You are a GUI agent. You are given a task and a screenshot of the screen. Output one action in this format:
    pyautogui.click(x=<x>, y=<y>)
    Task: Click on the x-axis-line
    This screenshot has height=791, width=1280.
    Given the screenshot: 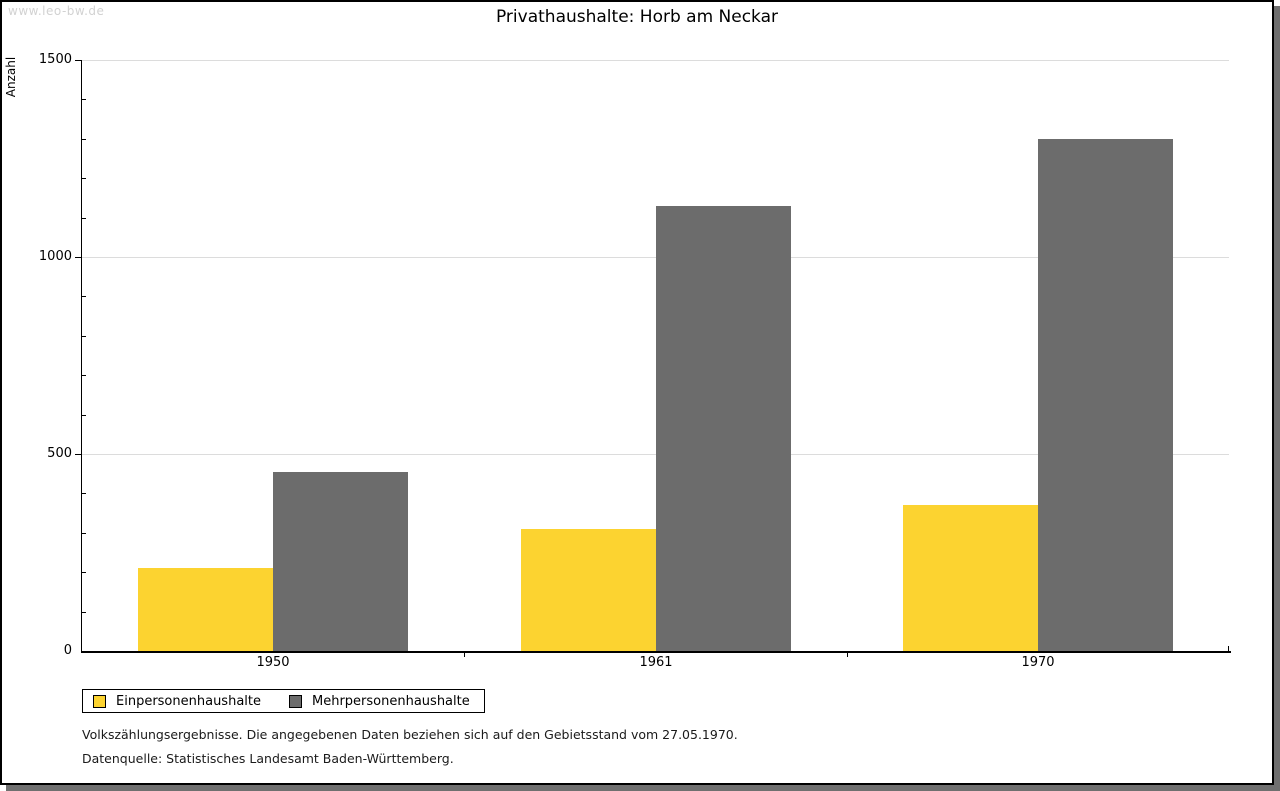 What is the action you would take?
    pyautogui.click(x=656, y=652)
    